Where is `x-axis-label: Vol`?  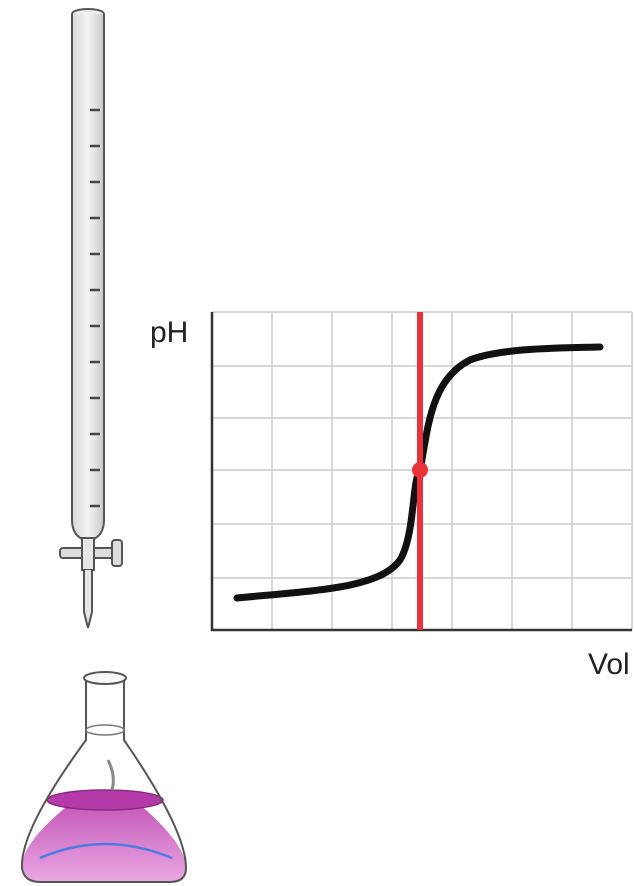 x-axis-label: Vol is located at coordinates (609, 664).